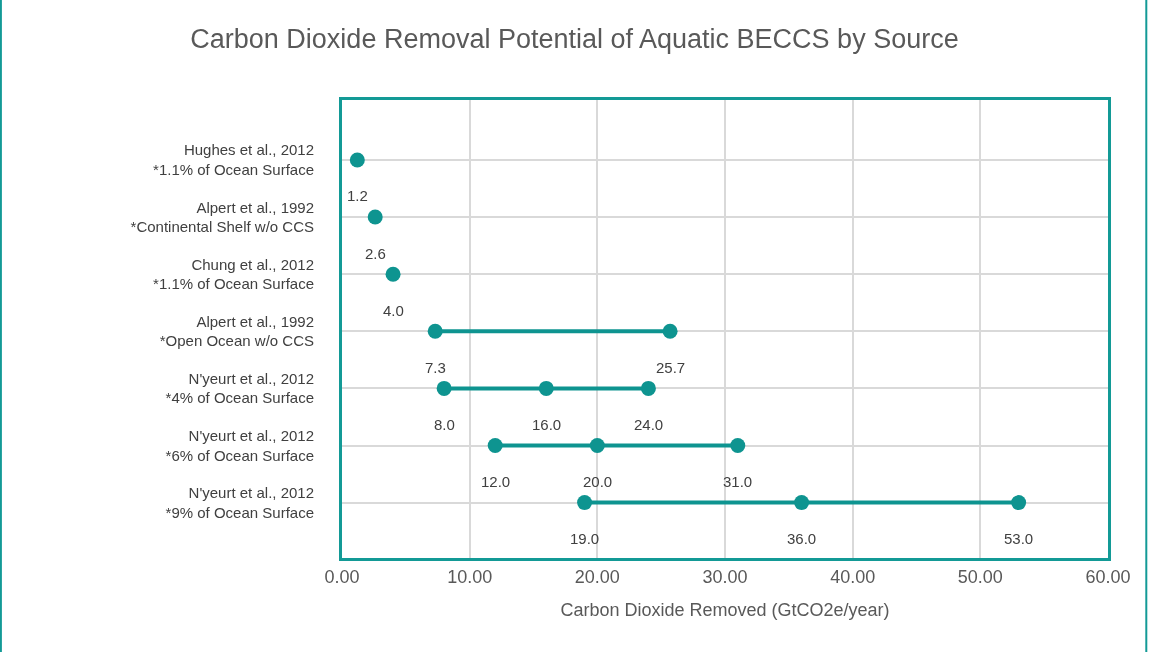  Describe the element at coordinates (1019, 538) in the screenshot. I see `data-label: 53.0` at that location.